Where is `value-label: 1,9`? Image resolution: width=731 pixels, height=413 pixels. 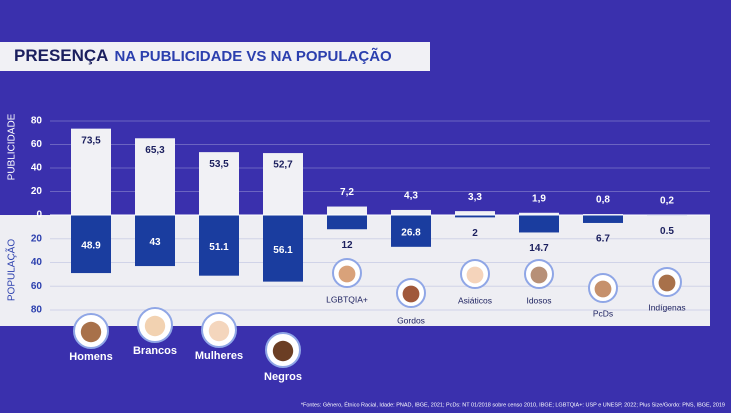
value-label: 1,9 is located at coordinates (539, 198).